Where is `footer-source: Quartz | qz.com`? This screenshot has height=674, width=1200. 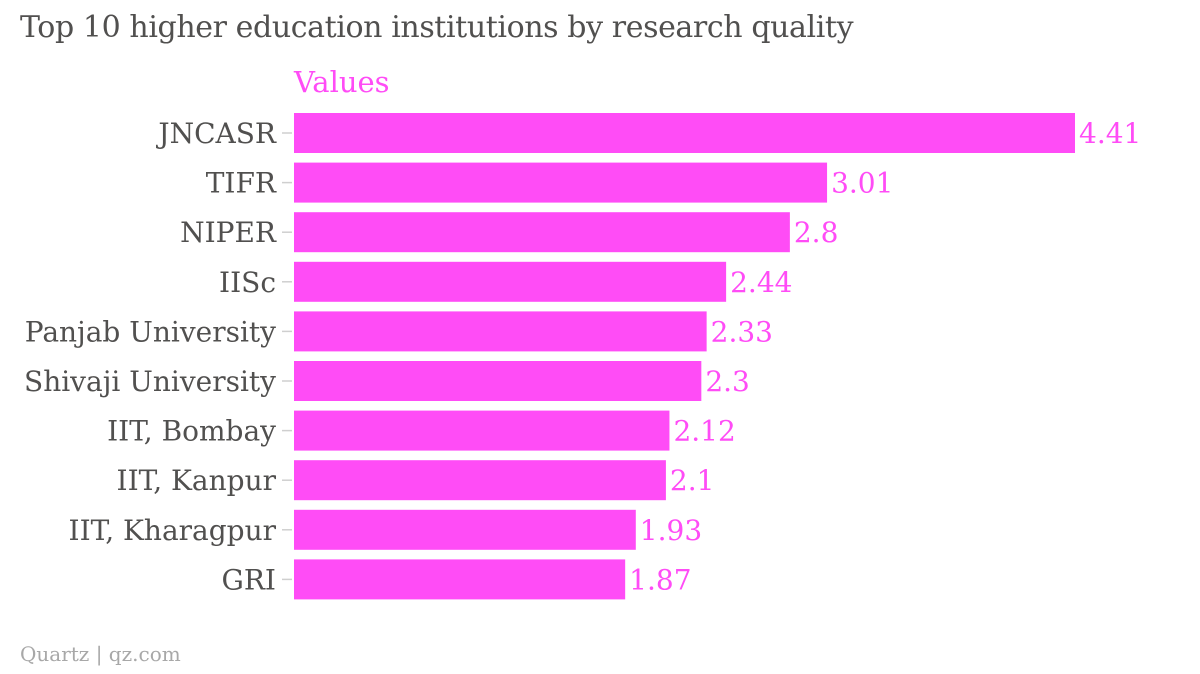
footer-source: Quartz | qz.com is located at coordinates (100, 654).